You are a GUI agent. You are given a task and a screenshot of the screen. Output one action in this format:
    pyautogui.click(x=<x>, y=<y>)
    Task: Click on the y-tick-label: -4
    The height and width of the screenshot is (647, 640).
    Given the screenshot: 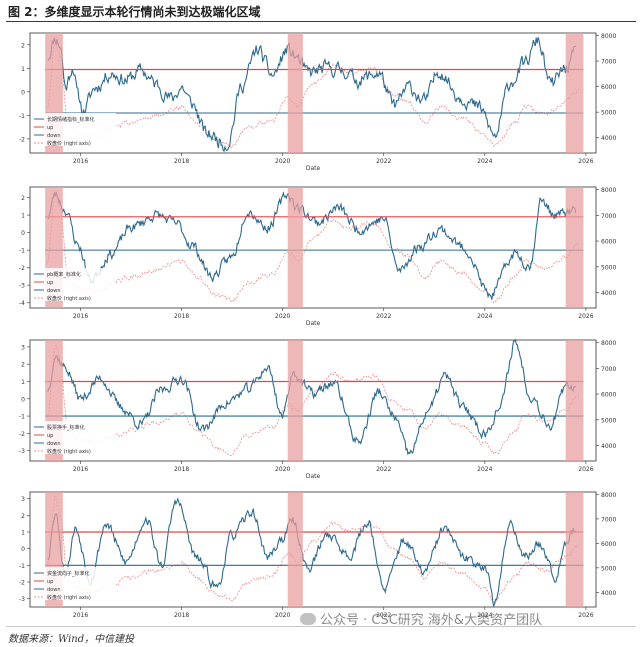 What is the action you would take?
    pyautogui.click(x=22, y=303)
    